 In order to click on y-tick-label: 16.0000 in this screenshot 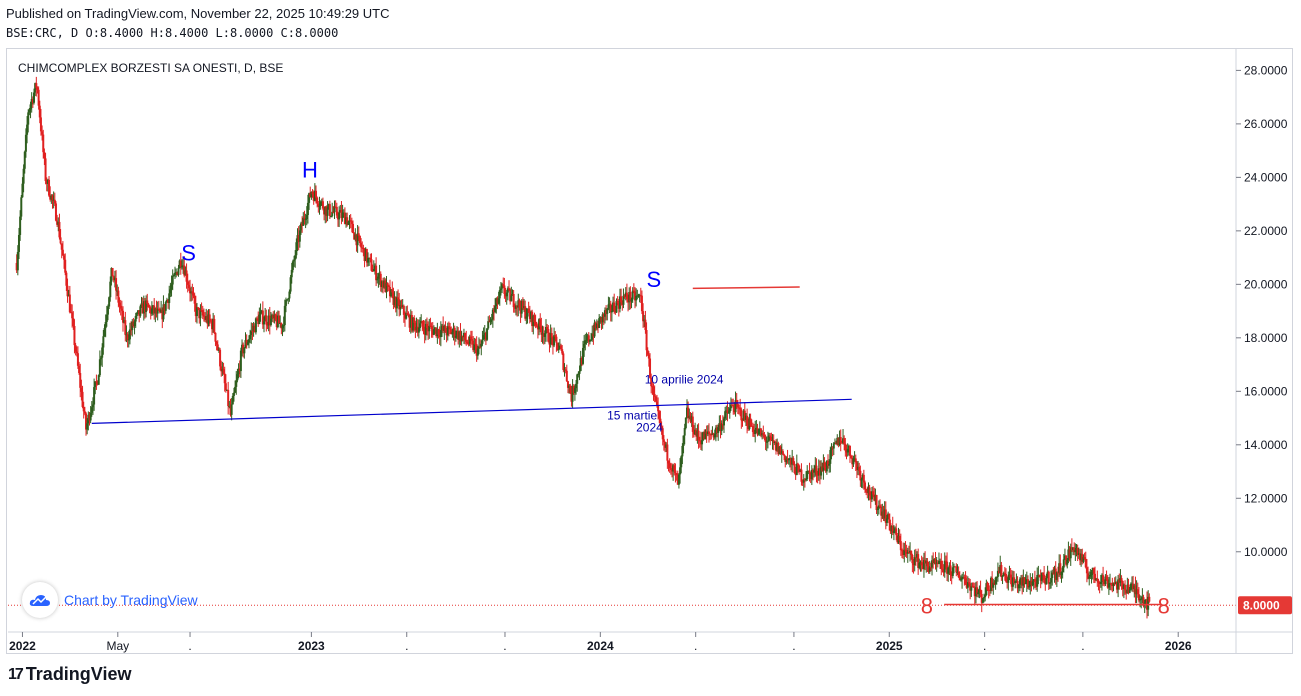, I will do `click(1266, 391)`.